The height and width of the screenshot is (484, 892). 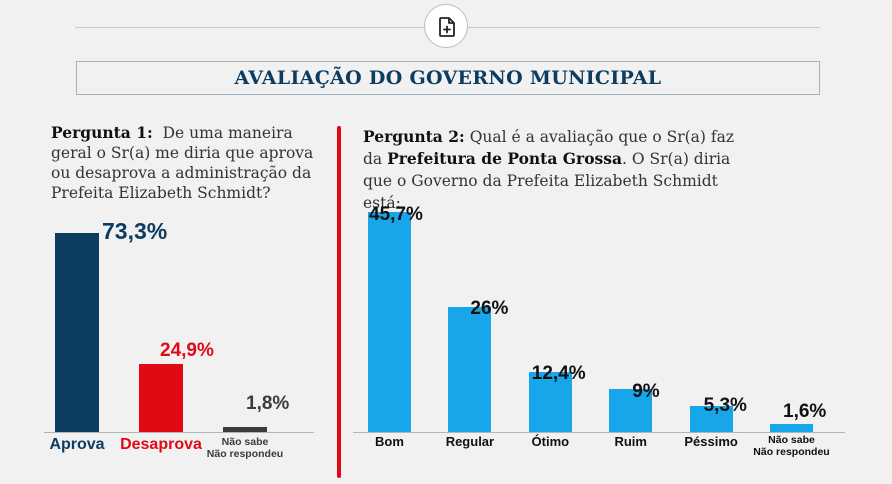 What do you see at coordinates (339, 302) in the screenshot?
I see `section-divider` at bounding box center [339, 302].